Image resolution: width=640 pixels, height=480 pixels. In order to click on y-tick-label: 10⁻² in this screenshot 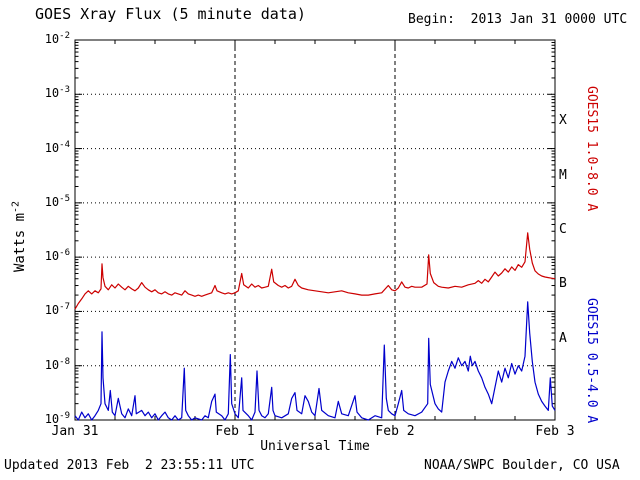, I will do `click(57, 39)`.